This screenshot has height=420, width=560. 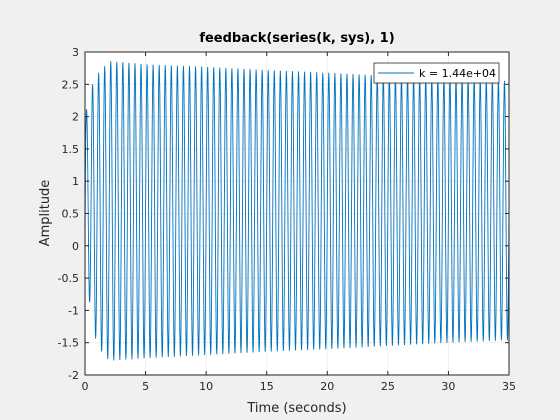 What do you see at coordinates (327, 386) in the screenshot?
I see `x-tick-label: 20` at bounding box center [327, 386].